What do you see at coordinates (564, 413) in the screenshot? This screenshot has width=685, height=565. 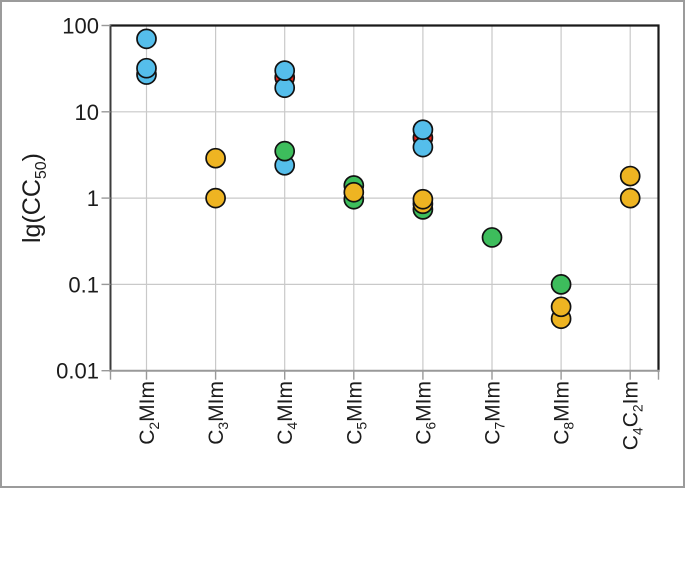 I see `x-category-label: C8MIm` at bounding box center [564, 413].